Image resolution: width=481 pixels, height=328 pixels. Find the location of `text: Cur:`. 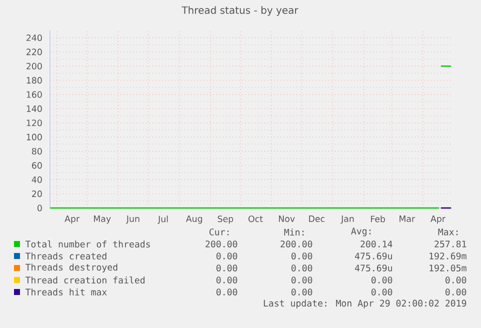

text: Cur: is located at coordinates (219, 232).